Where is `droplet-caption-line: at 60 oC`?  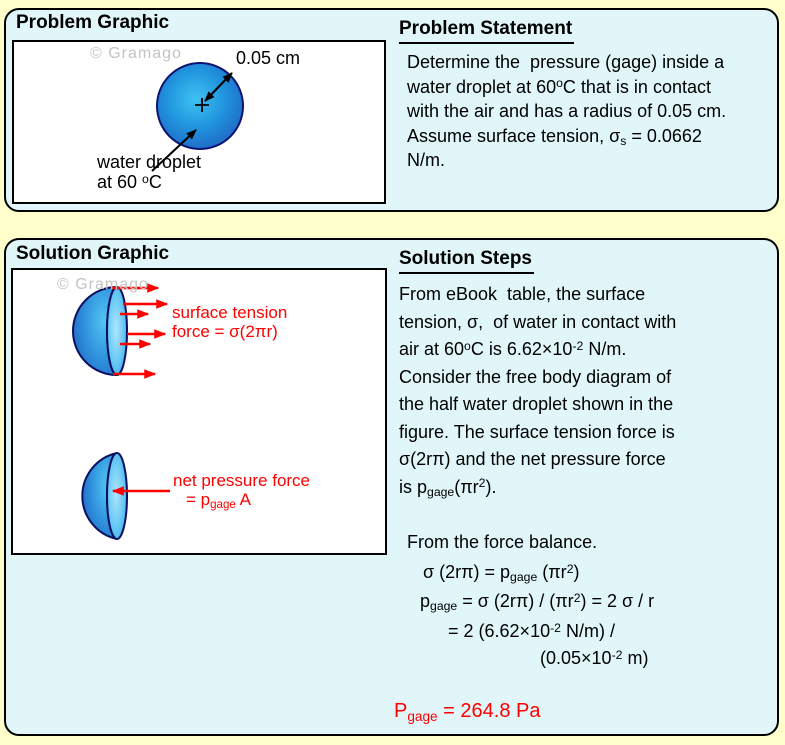 droplet-caption-line: at 60 oC is located at coordinates (129, 181).